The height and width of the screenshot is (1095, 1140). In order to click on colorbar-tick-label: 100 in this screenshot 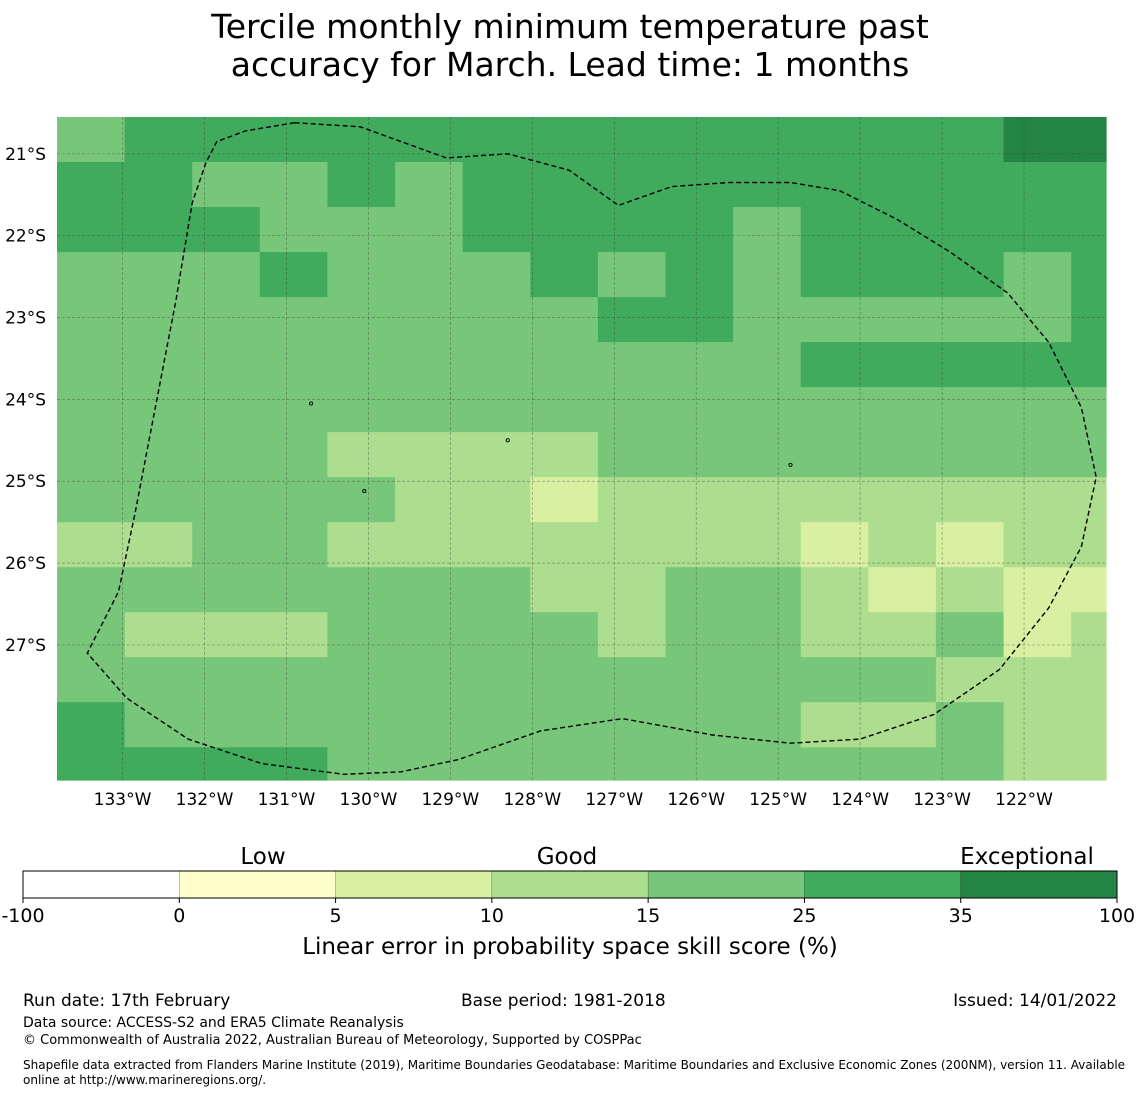, I will do `click(1117, 916)`.